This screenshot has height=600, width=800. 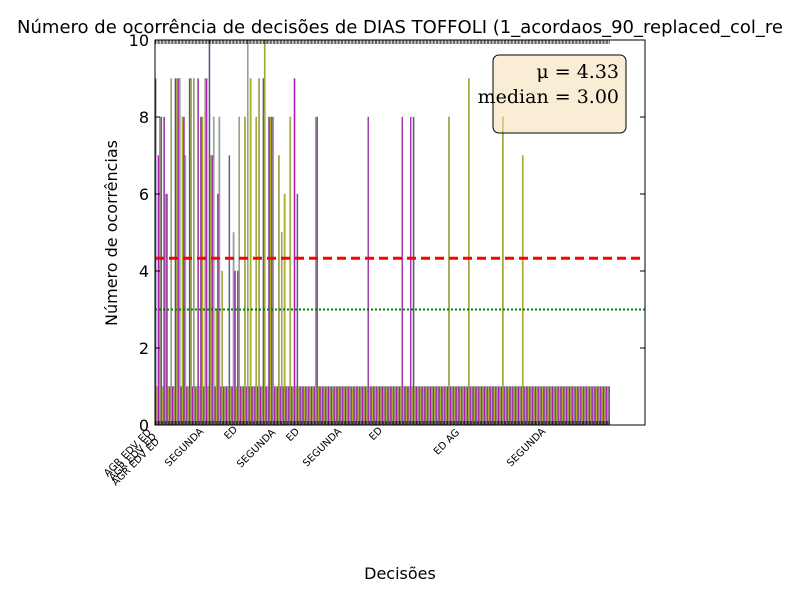 I want to click on y-tick-label: 0, so click(x=144, y=425).